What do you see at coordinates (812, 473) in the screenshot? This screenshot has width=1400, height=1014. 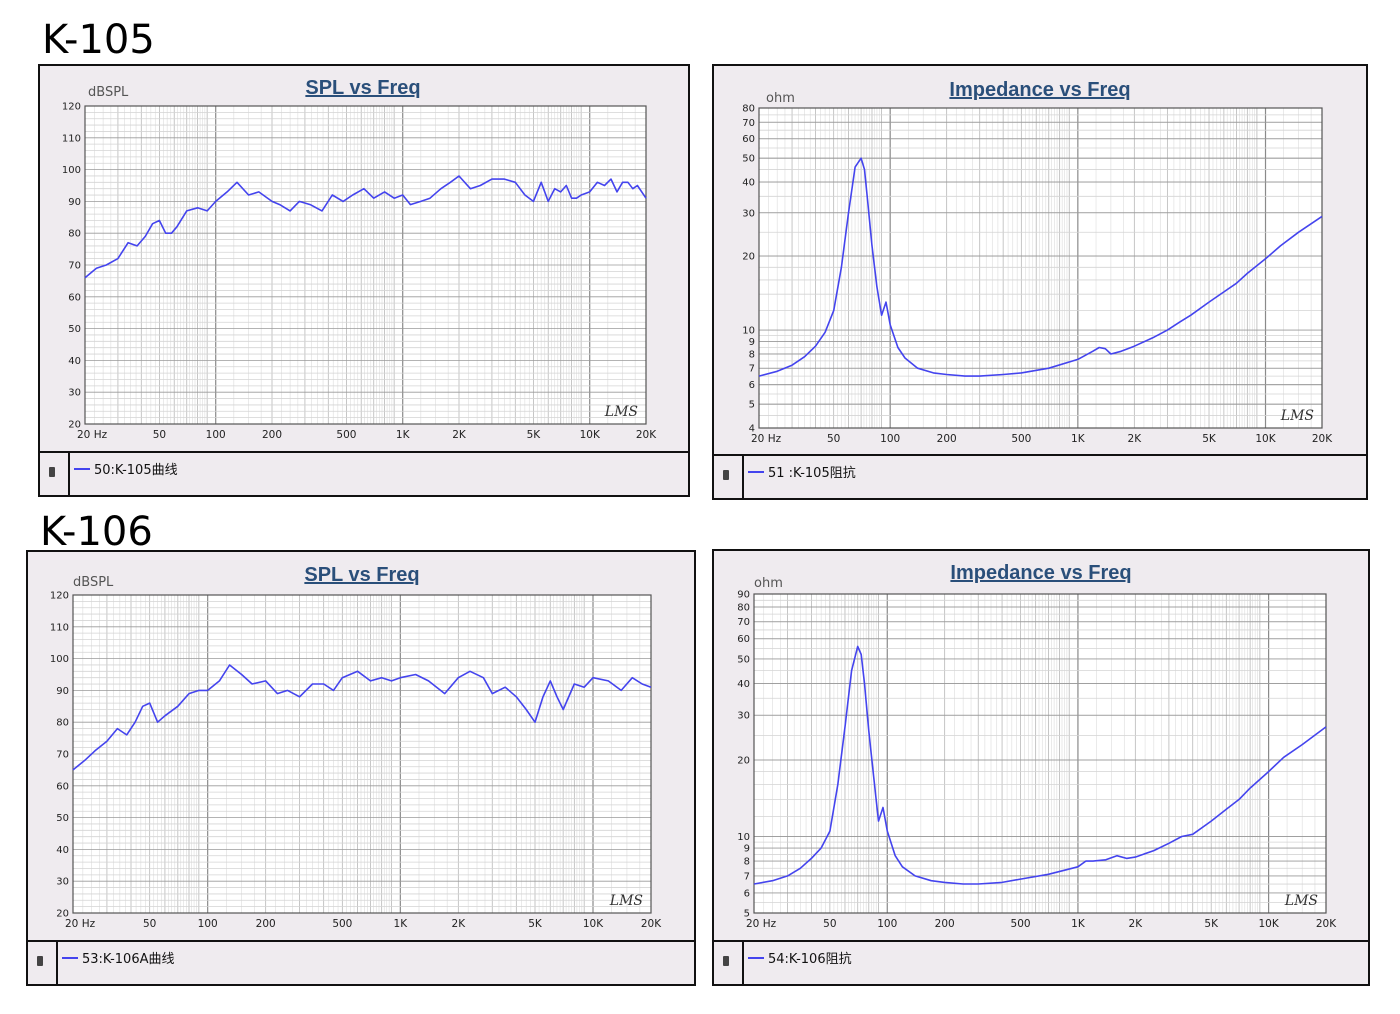 I see `legend-label: 51 :K-105阻抗` at bounding box center [812, 473].